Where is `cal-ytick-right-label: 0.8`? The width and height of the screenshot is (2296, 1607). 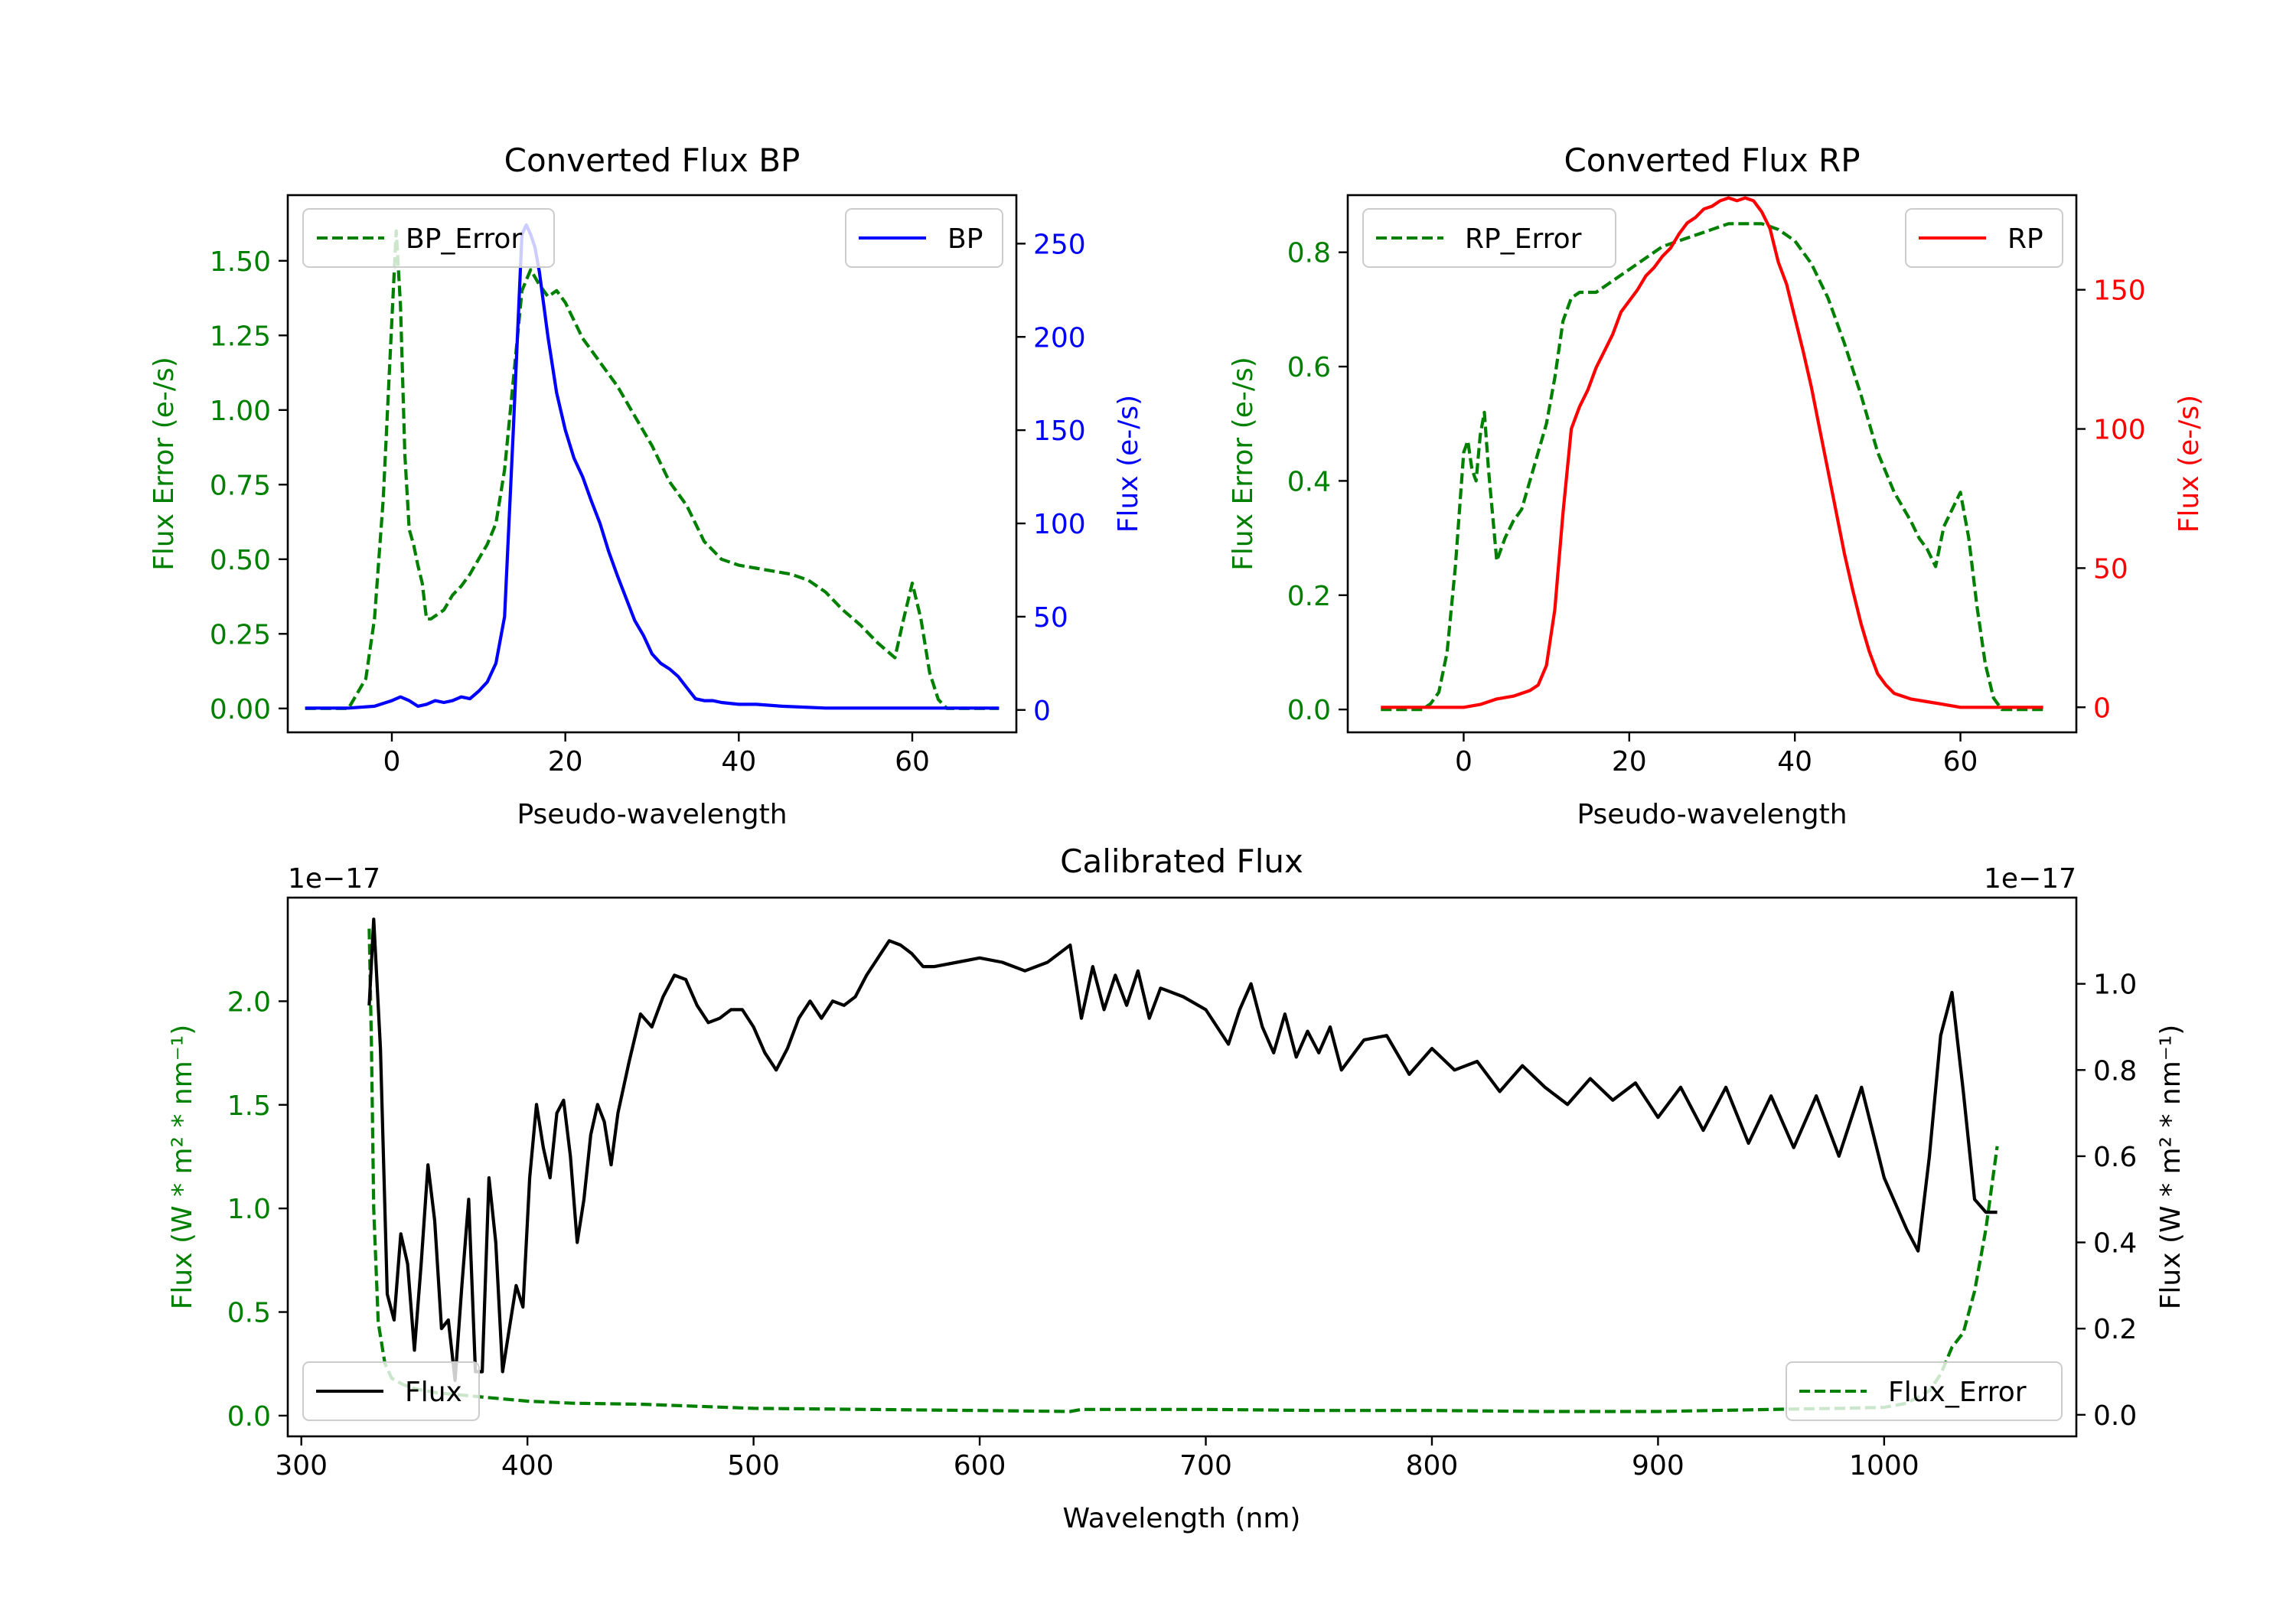
cal-ytick-right-label: 0.8 is located at coordinates (2115, 1071).